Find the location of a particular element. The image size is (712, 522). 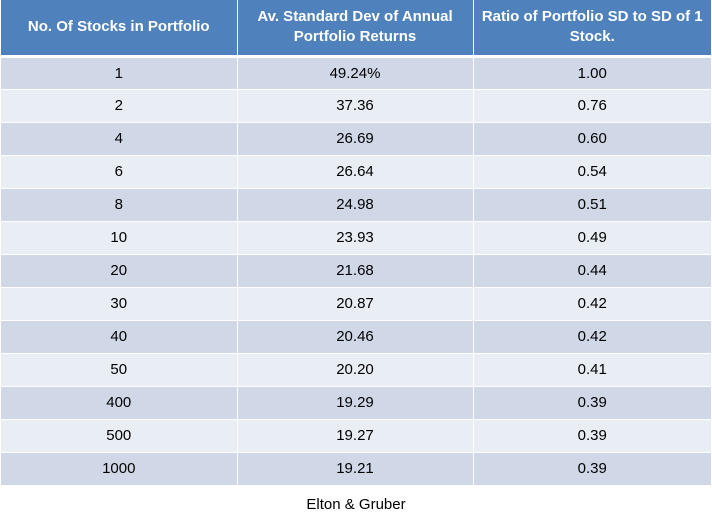

cell-num-stocks: 10 is located at coordinates (119, 238).